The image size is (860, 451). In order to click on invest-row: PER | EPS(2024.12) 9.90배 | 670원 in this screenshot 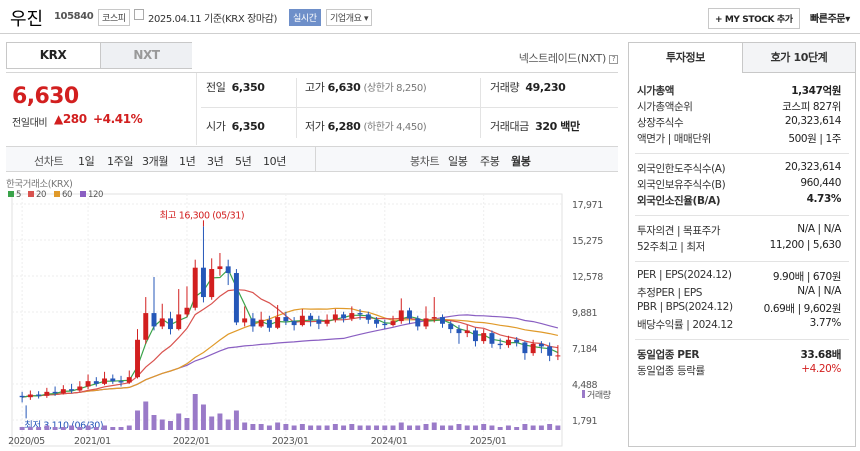, I will do `click(739, 277)`.